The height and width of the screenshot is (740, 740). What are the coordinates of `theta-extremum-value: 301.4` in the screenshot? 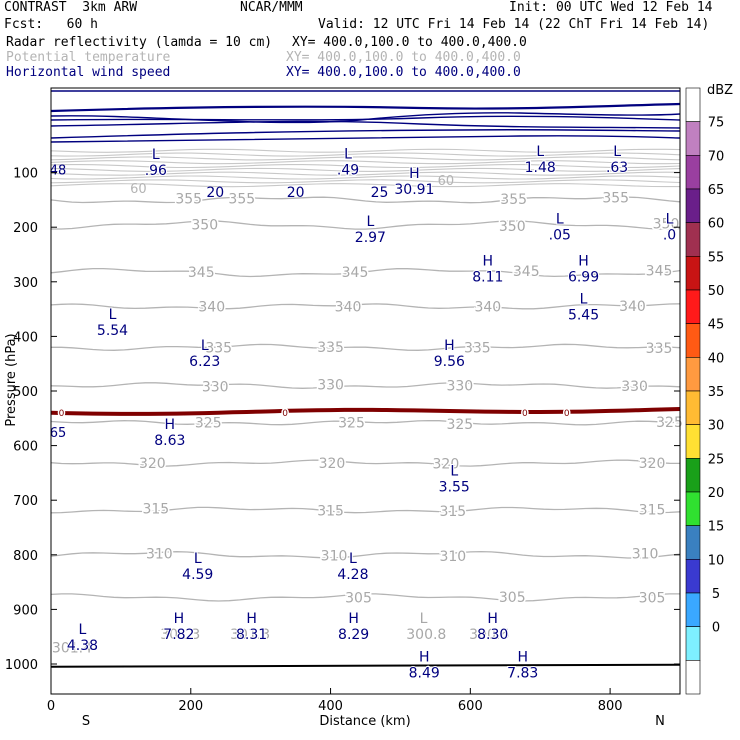 It's located at (72, 649).